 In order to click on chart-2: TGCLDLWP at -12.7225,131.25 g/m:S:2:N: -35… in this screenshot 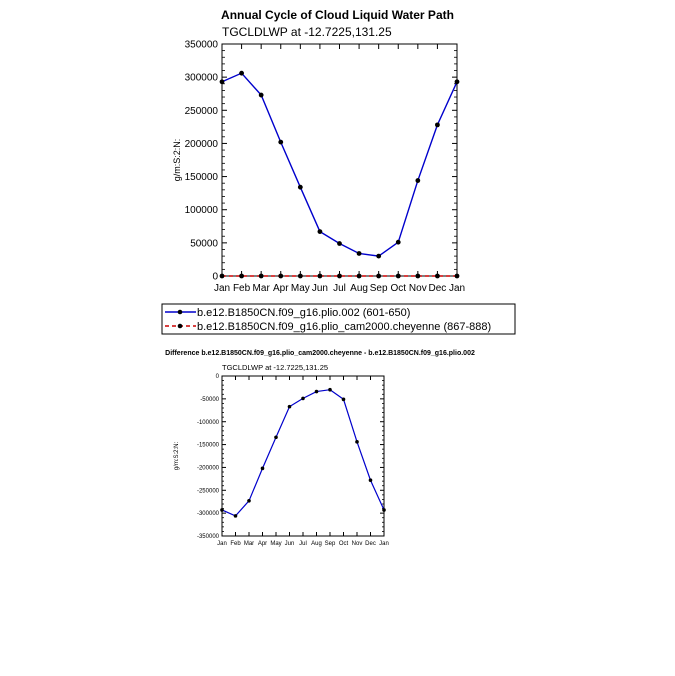, I will do `click(281, 455)`.